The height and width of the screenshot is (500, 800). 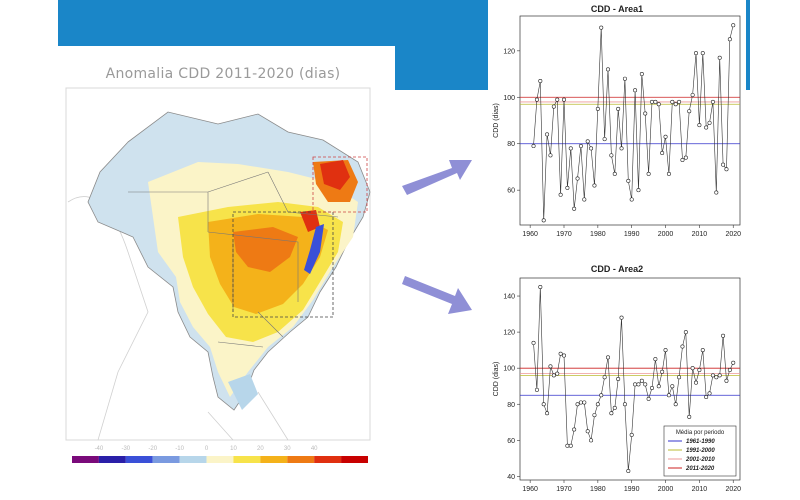 I want to click on colorbar-label: 0, so click(x=207, y=449).